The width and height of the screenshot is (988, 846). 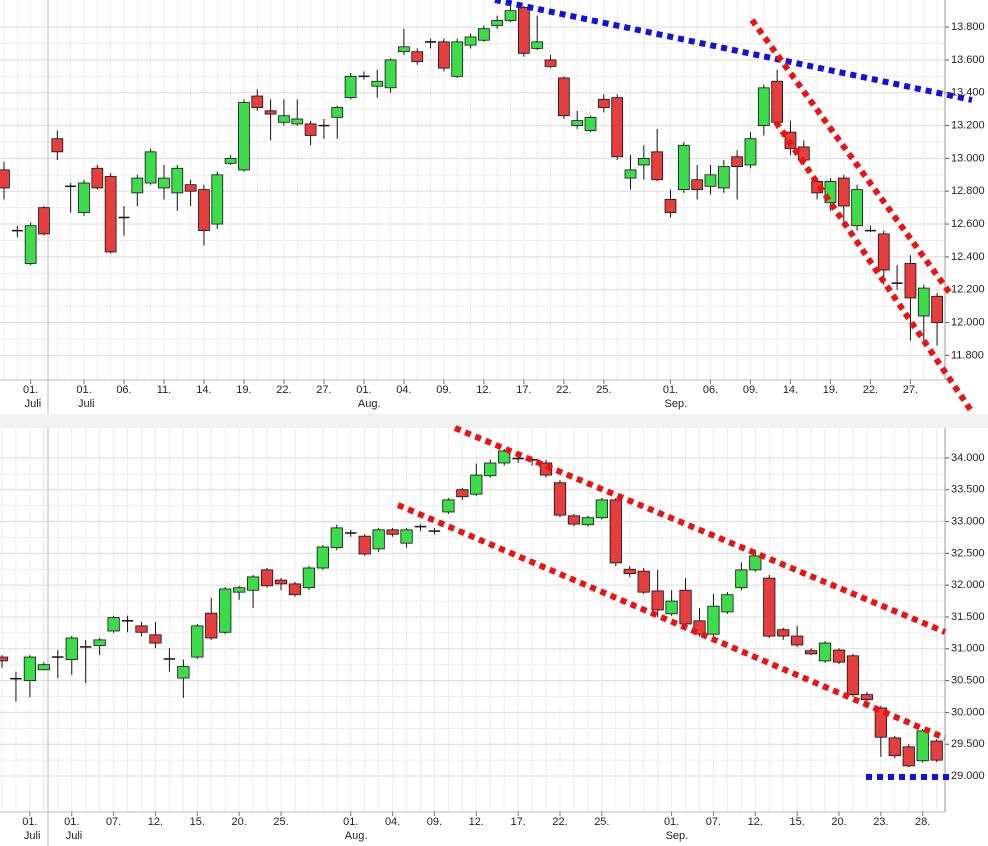 What do you see at coordinates (838, 822) in the screenshot?
I see `x-tick-label: 20.` at bounding box center [838, 822].